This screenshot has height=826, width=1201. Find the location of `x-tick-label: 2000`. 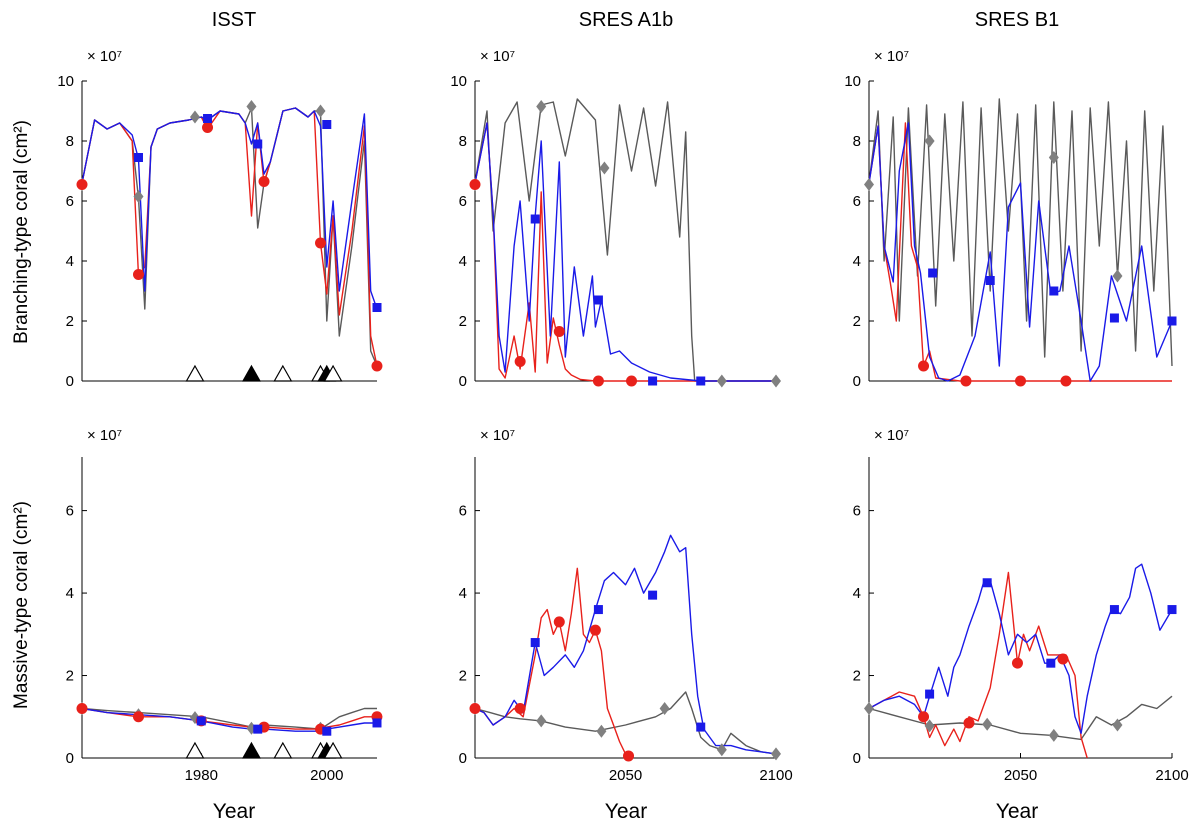

x-tick-label: 2000 is located at coordinates (326, 775).